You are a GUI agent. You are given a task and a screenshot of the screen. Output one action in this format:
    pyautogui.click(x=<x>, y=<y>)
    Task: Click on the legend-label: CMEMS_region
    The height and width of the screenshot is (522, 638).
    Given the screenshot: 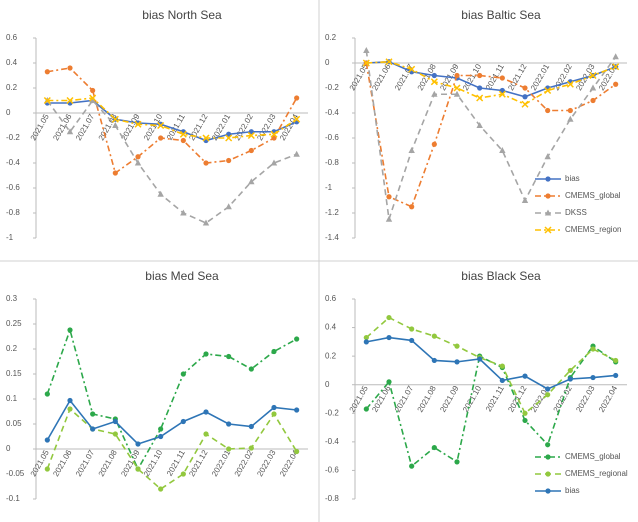 What is the action you would take?
    pyautogui.click(x=593, y=229)
    